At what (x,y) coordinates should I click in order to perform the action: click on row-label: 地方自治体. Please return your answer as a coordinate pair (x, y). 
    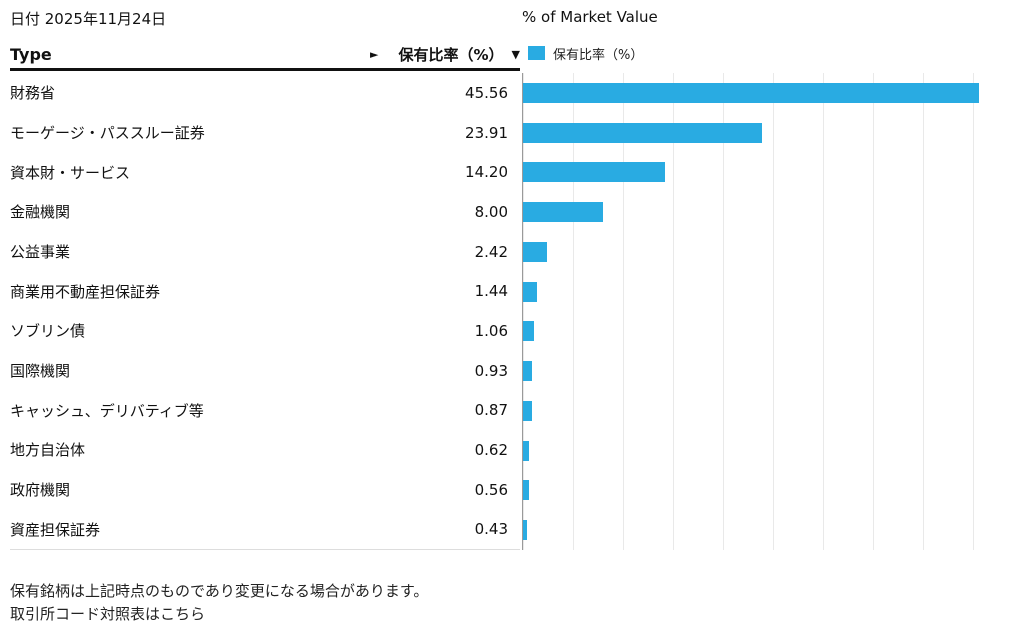
    Looking at the image, I should click on (48, 450).